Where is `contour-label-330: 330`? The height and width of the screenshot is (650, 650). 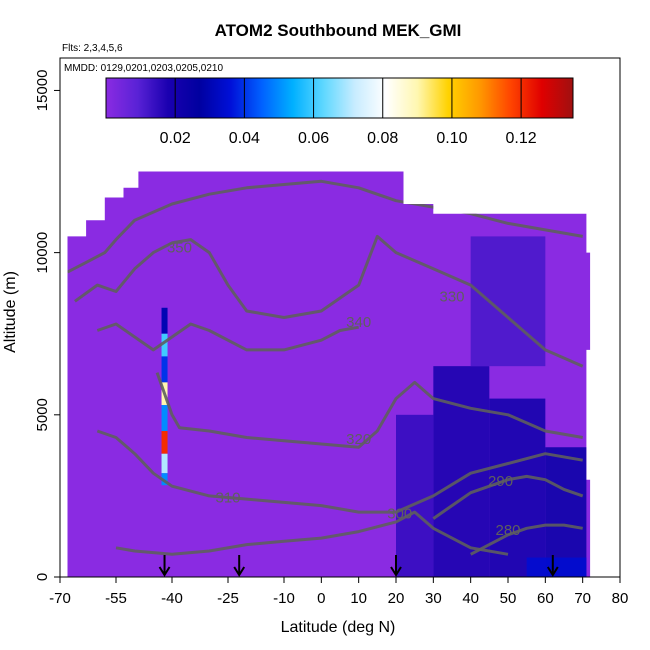 contour-label-330: 330 is located at coordinates (451, 296).